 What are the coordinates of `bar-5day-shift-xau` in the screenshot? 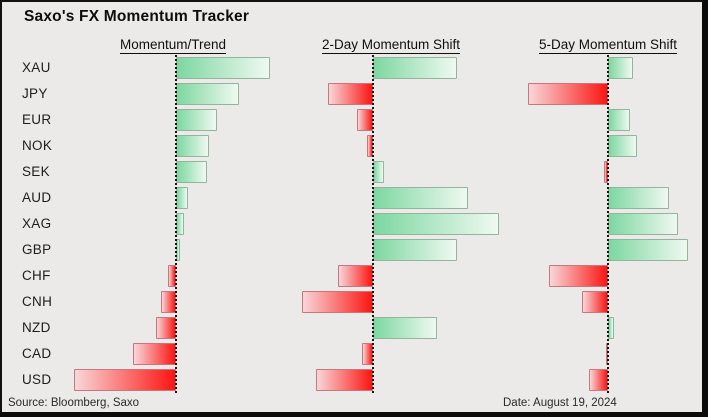 It's located at (620, 68).